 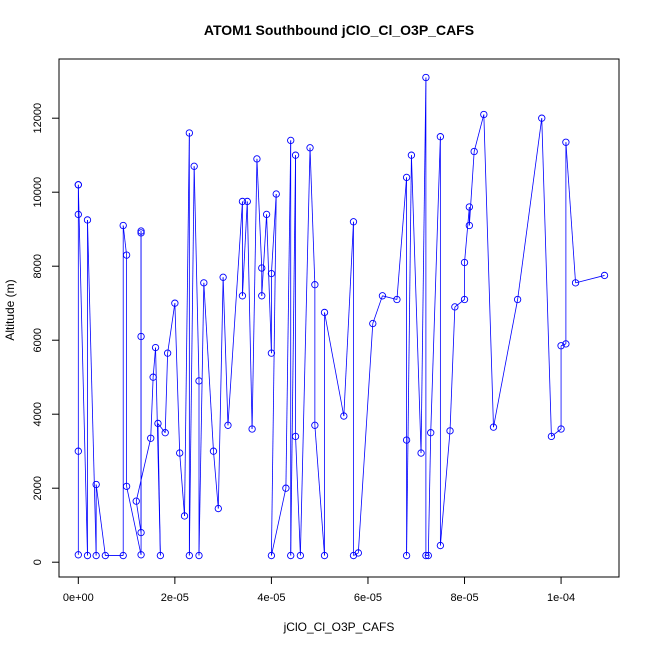 What do you see at coordinates (271, 598) in the screenshot?
I see `x-tick-label: 4e-05` at bounding box center [271, 598].